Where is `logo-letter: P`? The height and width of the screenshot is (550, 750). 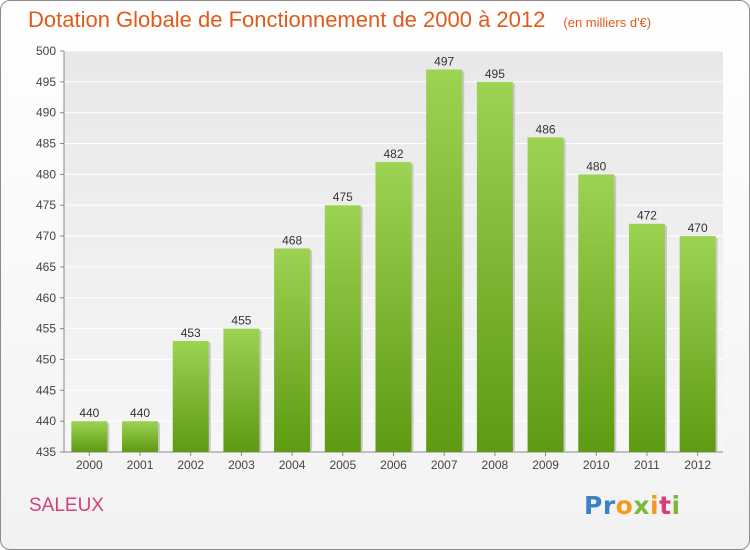 logo-letter: P is located at coordinates (593, 505).